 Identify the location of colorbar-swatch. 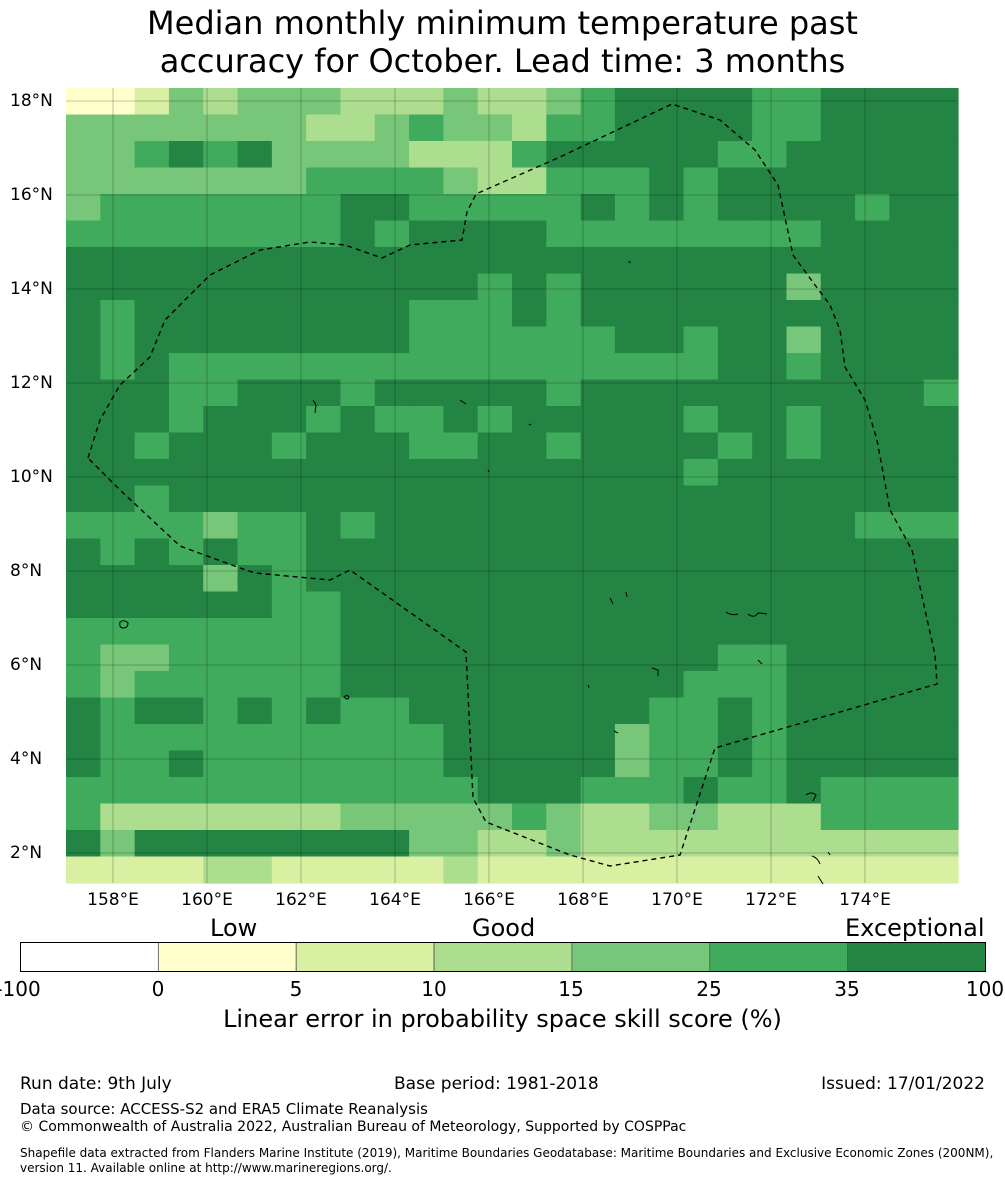
(916, 957).